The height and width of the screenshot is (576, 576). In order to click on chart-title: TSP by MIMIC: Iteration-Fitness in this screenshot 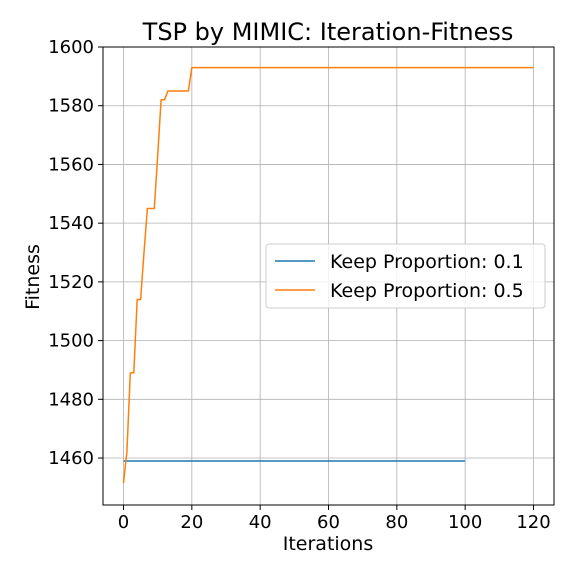, I will do `click(328, 32)`.